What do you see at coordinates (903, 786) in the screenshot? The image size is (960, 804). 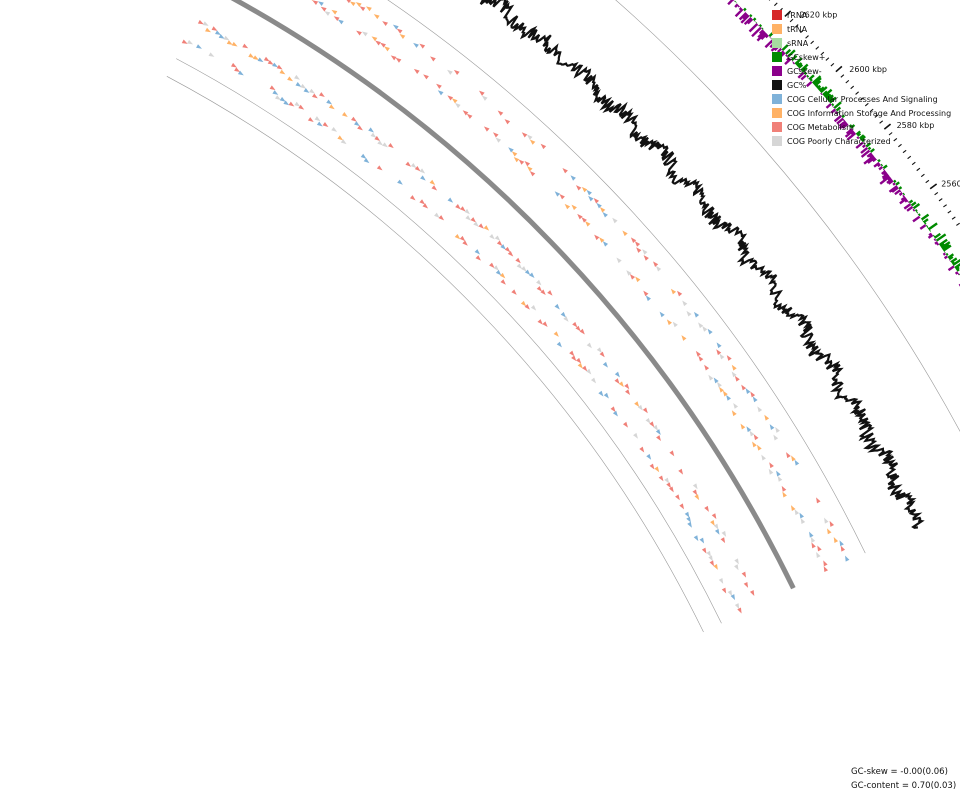 I see `gc-content-stat: GC-content = 0.70(0.03)` at bounding box center [903, 786].